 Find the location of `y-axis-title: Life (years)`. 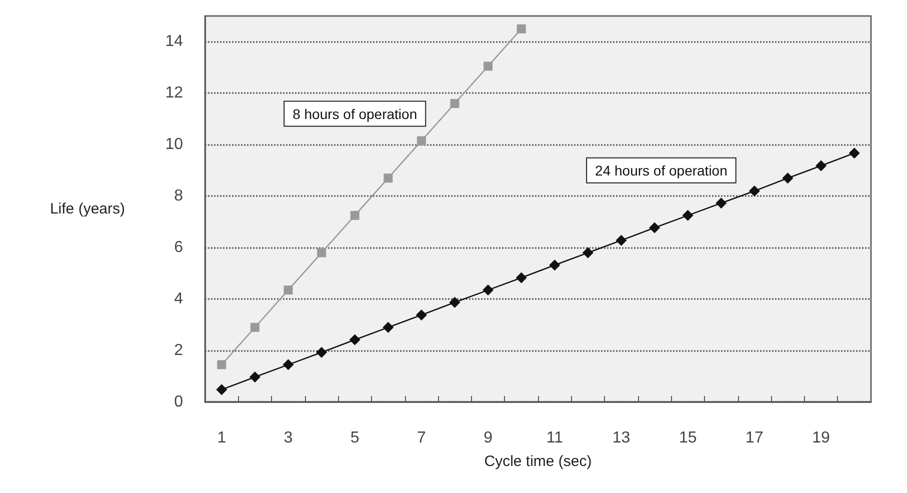

y-axis-title: Life (years) is located at coordinates (87, 209).